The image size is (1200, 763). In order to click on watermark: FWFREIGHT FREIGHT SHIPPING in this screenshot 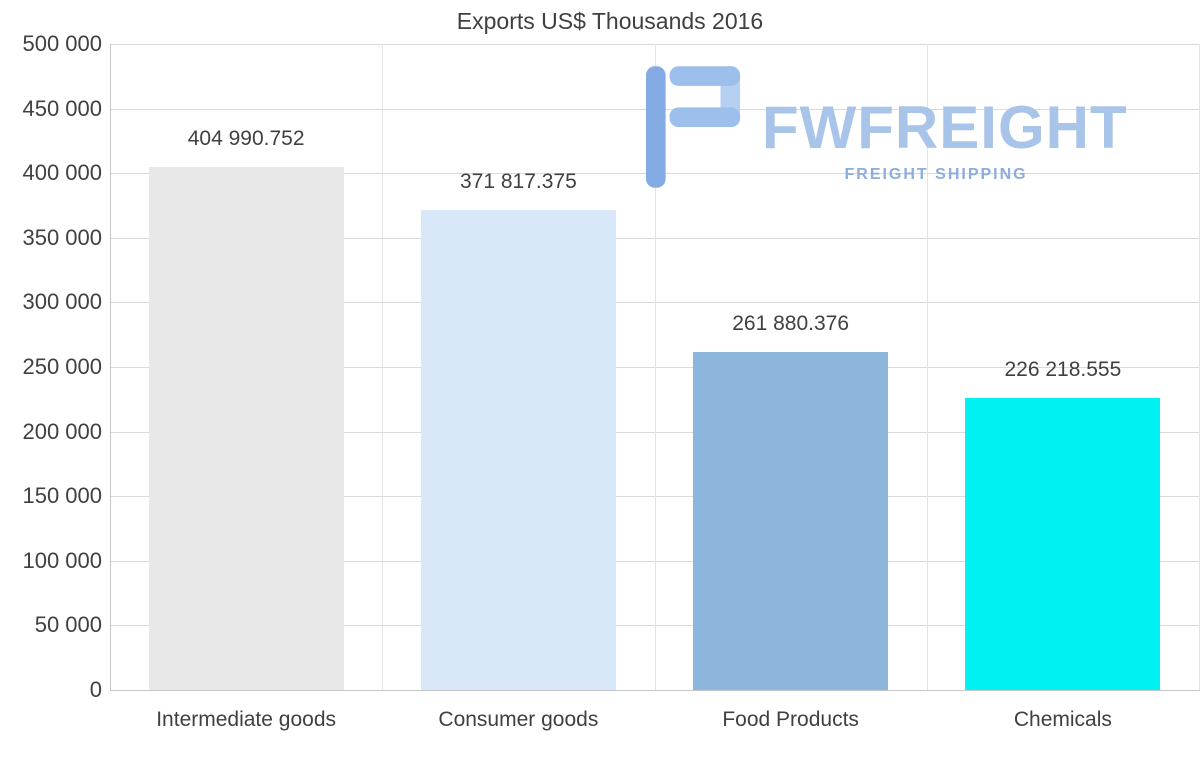, I will do `click(887, 127)`.